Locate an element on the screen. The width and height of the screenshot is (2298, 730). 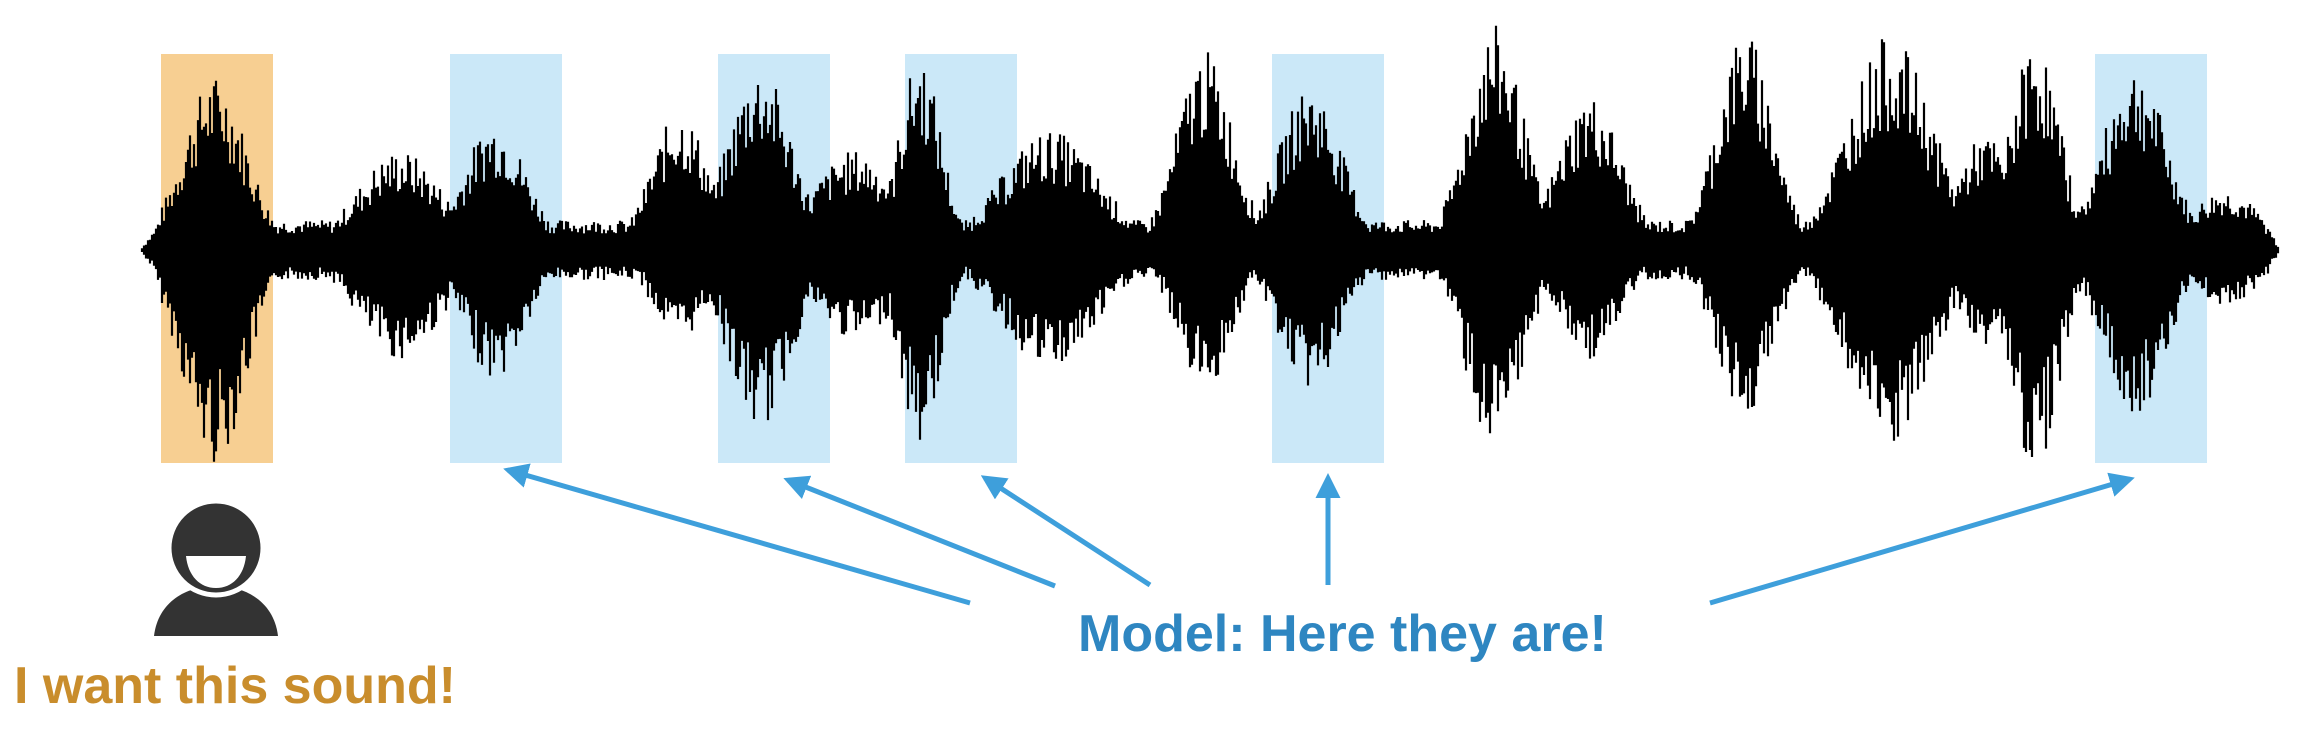
model-response-label: Model: Here they are! is located at coordinates (1342, 634).